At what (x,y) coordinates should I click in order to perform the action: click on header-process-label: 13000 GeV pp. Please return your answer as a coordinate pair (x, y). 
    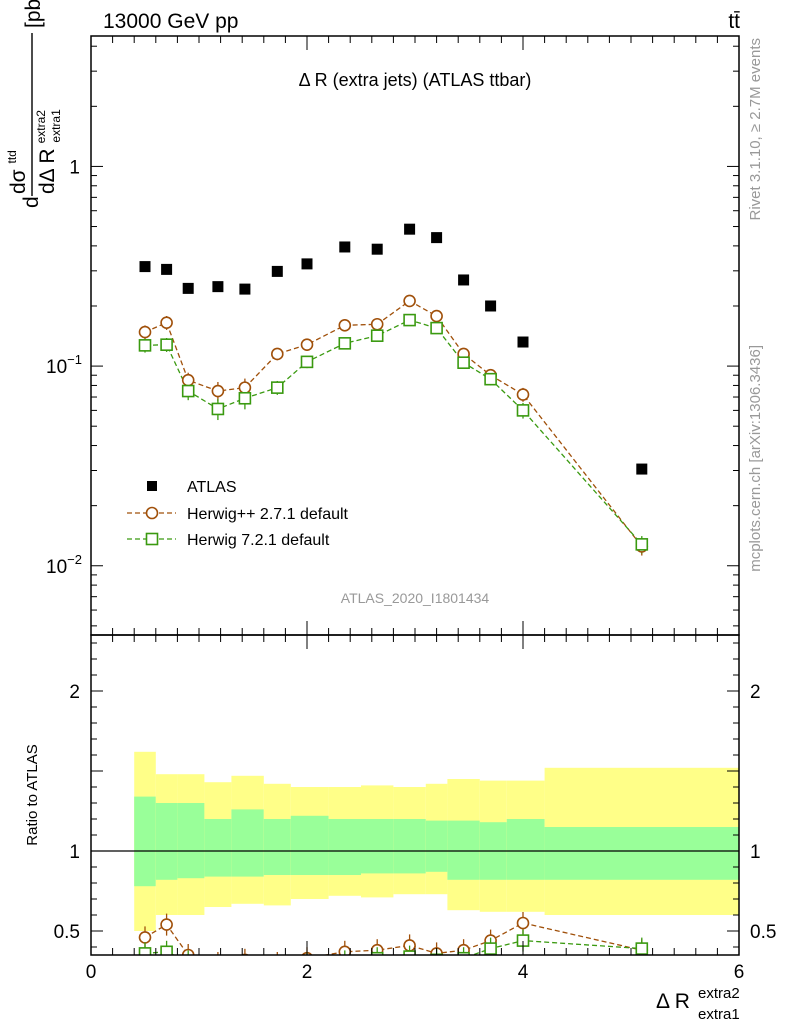
    Looking at the image, I should click on (170, 21).